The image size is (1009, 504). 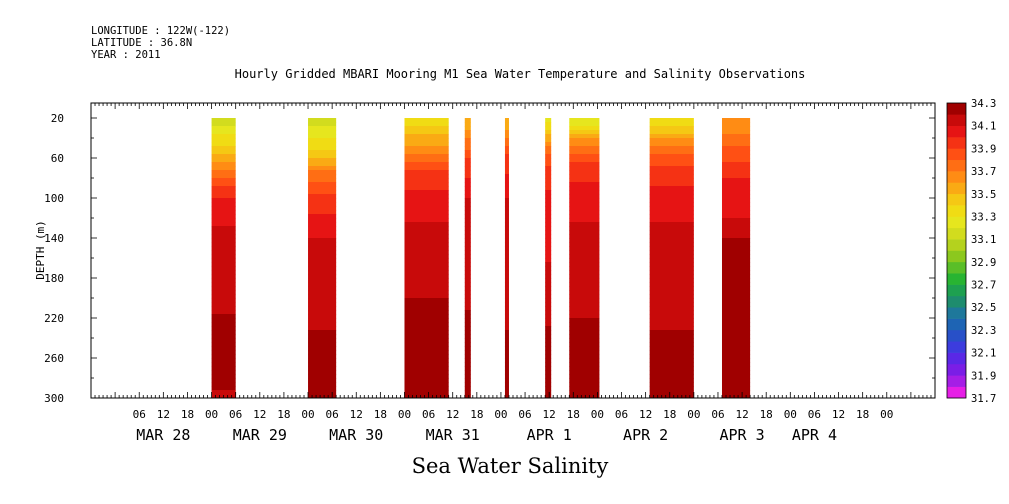 I want to click on date-label: MAR 29, so click(x=260, y=435).